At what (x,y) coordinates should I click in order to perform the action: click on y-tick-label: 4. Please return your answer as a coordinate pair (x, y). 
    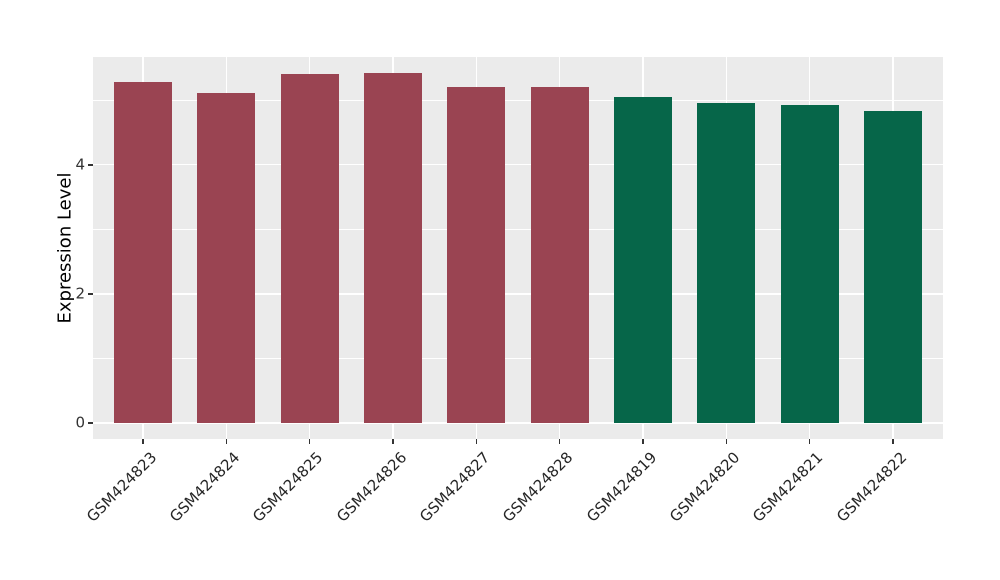
    Looking at the image, I should click on (80, 164).